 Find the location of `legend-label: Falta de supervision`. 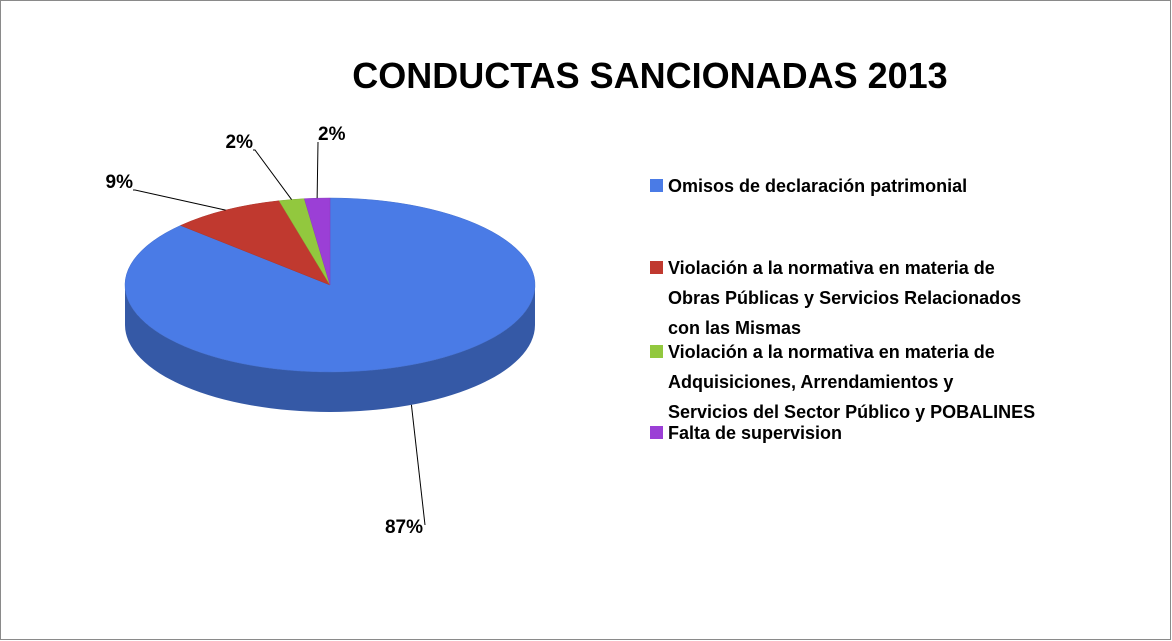

legend-label: Falta de supervision is located at coordinates (755, 433).